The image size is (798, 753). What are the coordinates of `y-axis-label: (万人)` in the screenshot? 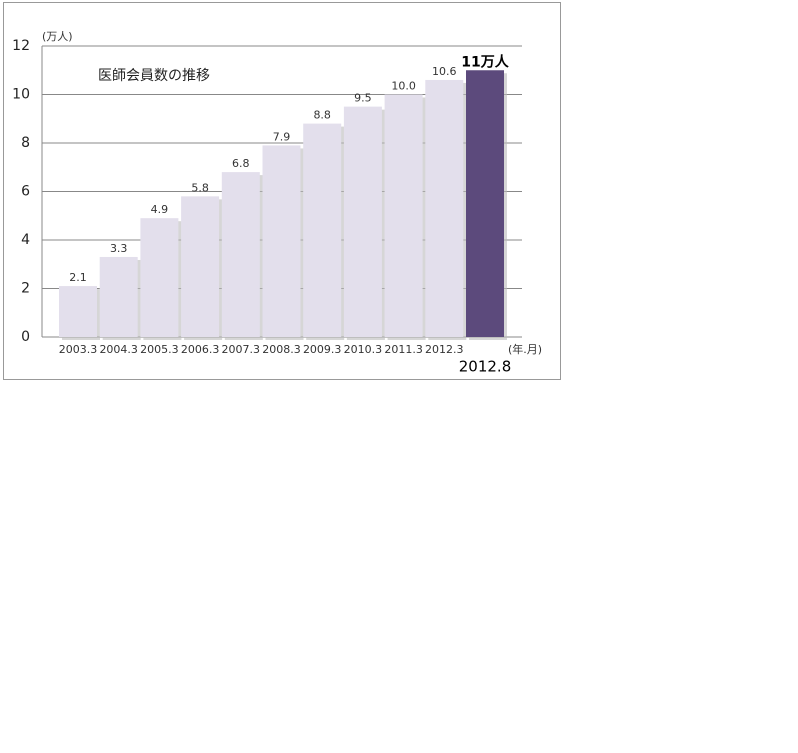 It's located at (57, 36).